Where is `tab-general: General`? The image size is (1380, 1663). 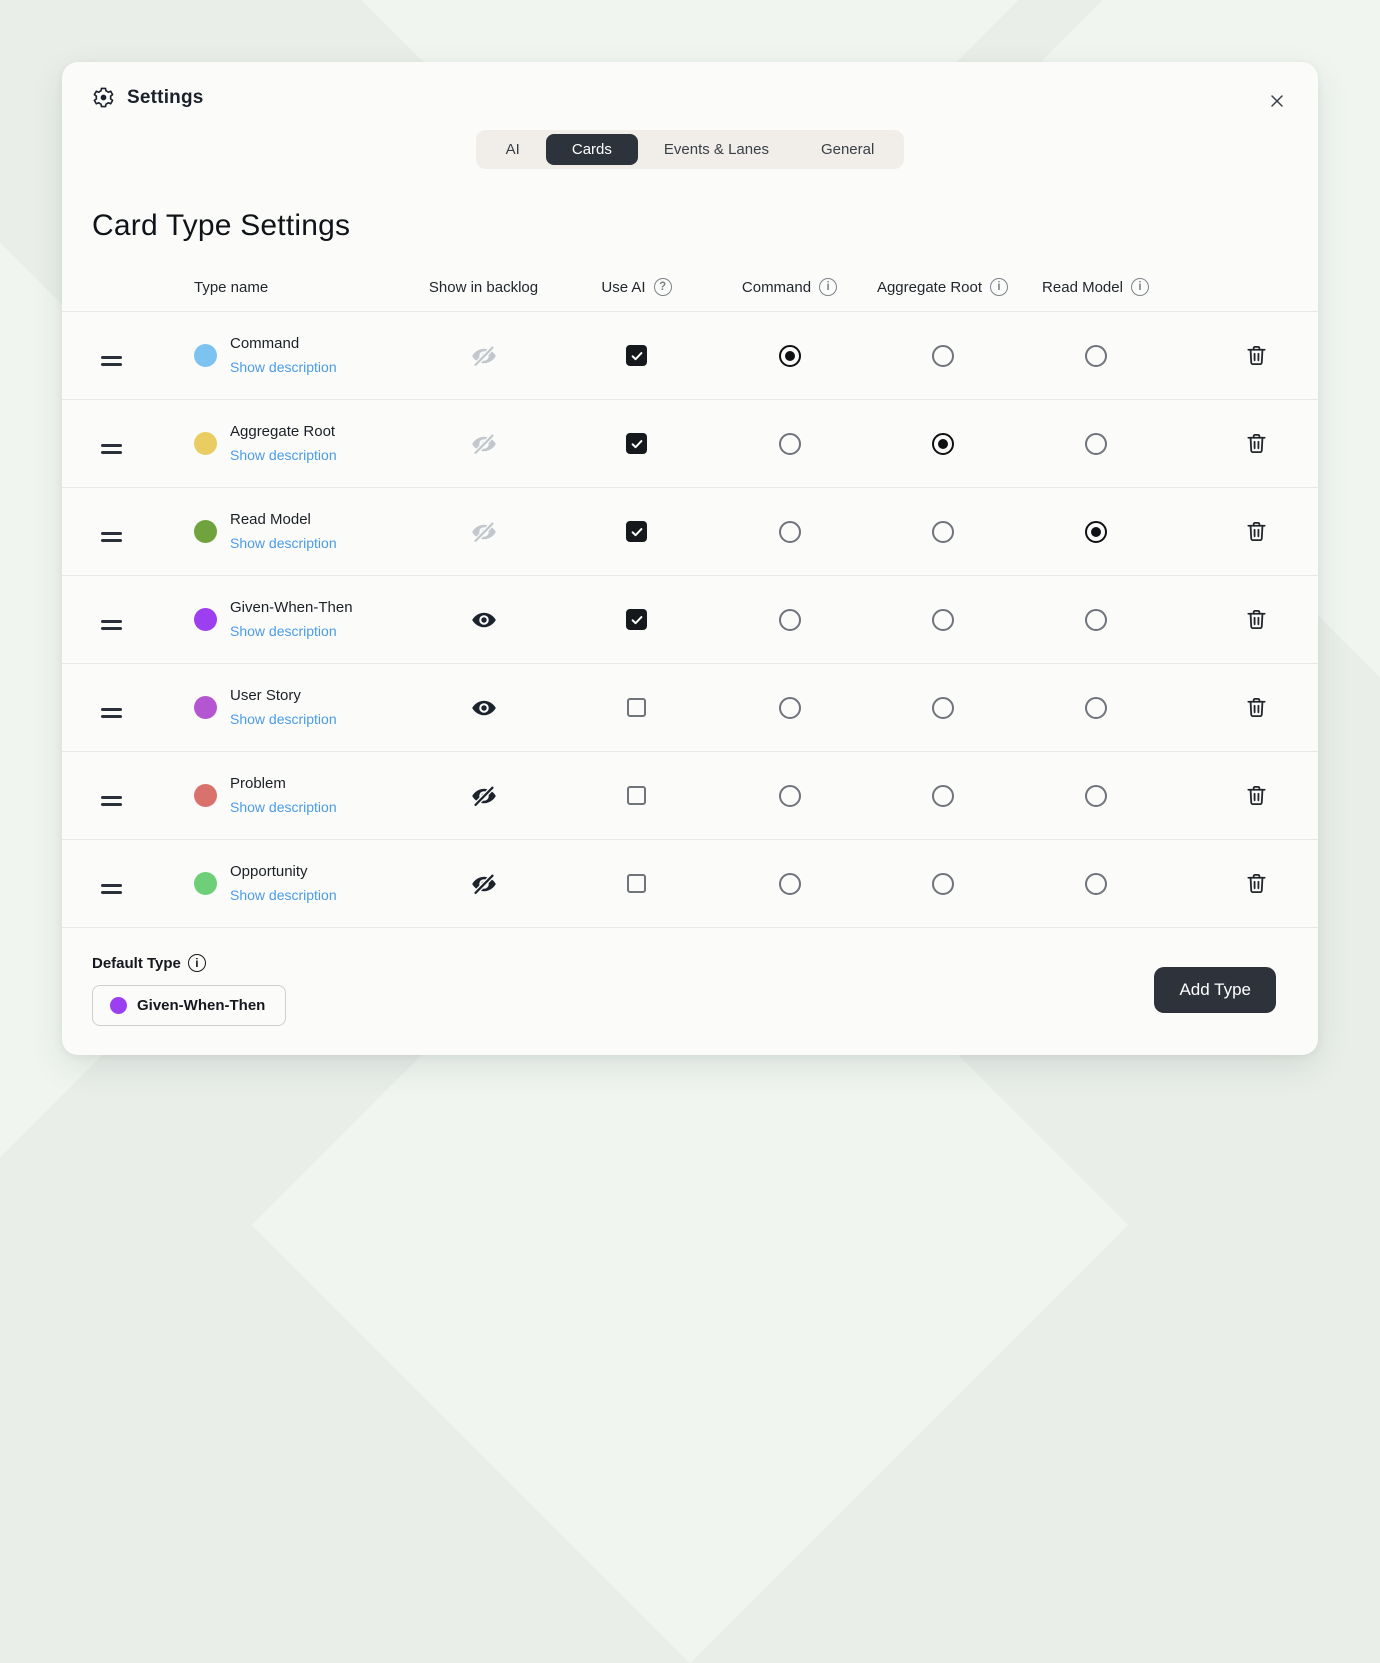
tab-general: General is located at coordinates (847, 149).